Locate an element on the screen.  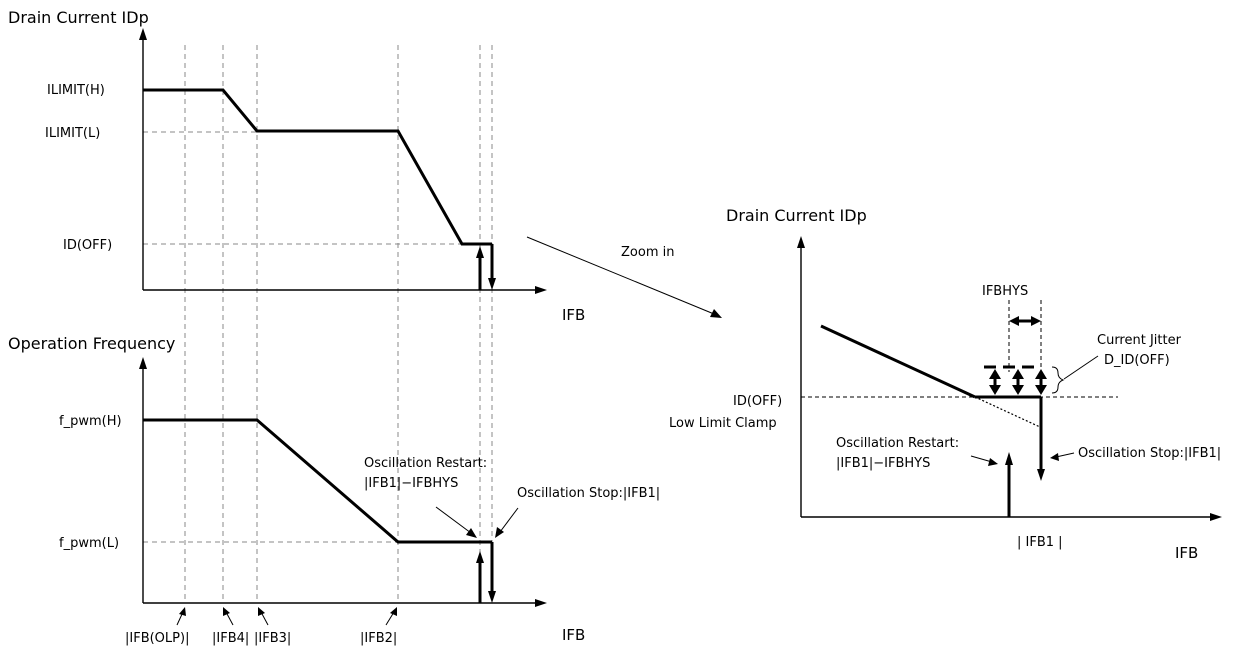
zoom-connector: Zoom in is located at coordinates (624, 277).